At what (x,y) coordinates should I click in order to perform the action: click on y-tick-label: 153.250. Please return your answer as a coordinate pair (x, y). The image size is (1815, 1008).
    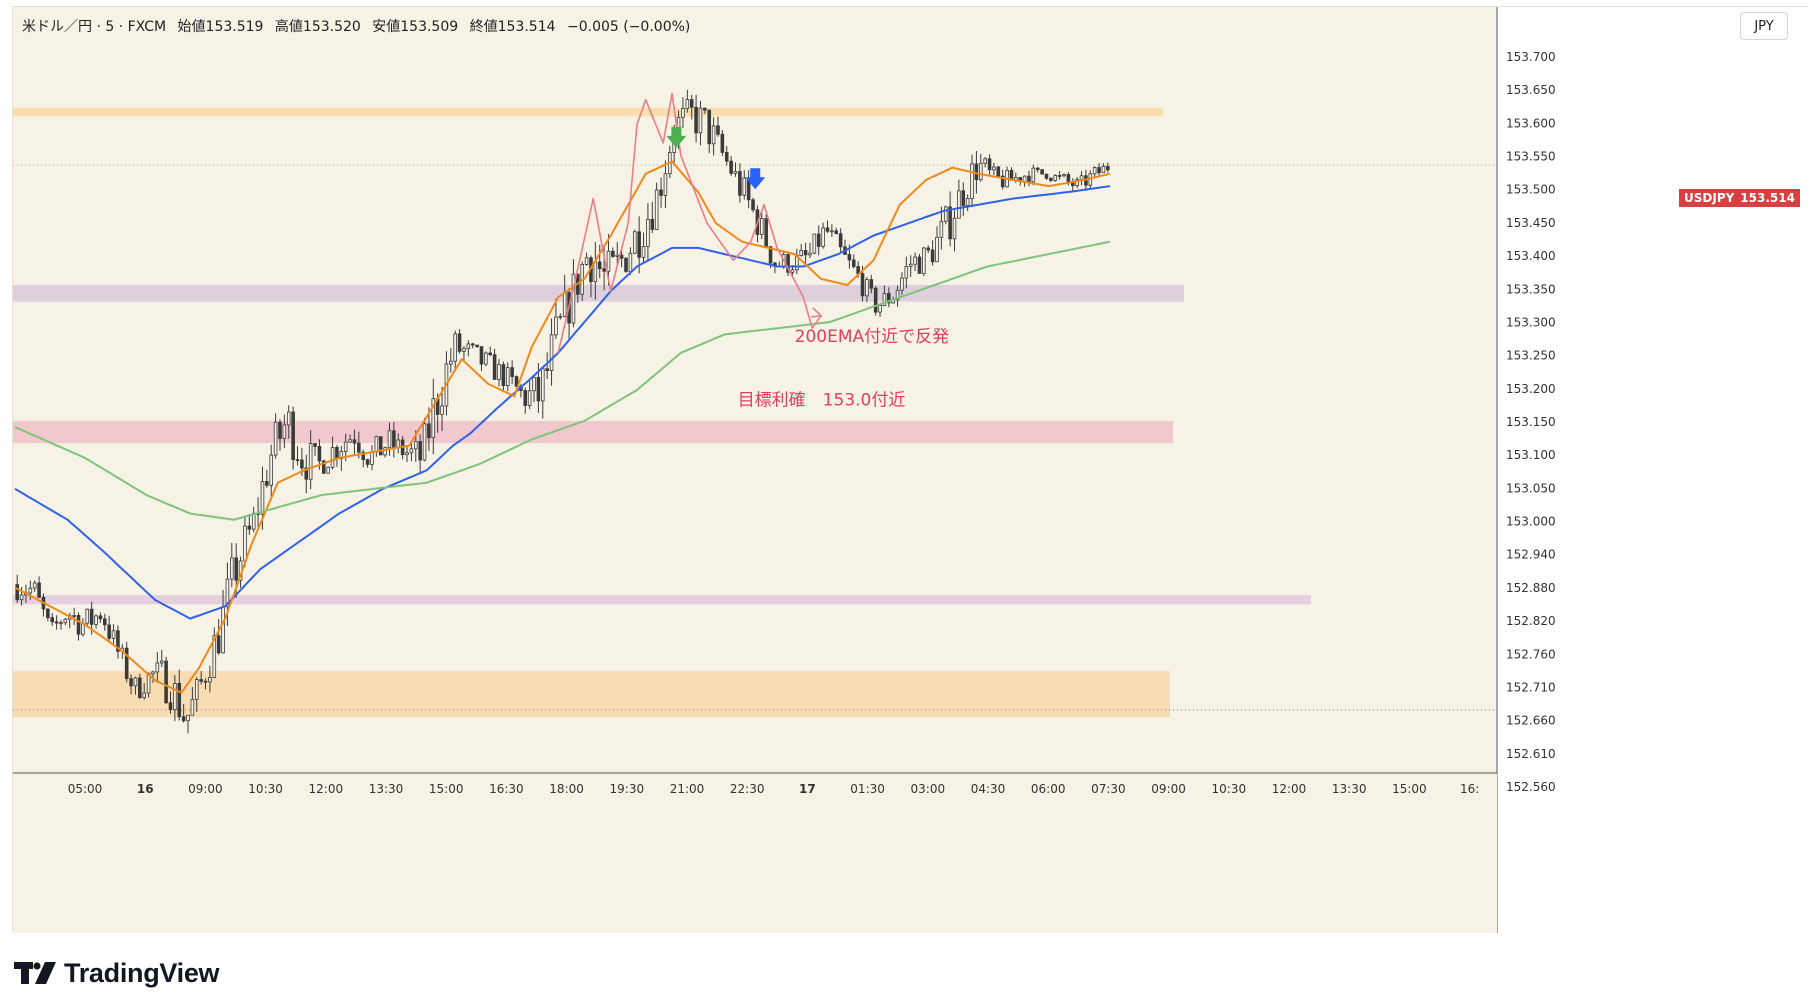
    Looking at the image, I should click on (1531, 356).